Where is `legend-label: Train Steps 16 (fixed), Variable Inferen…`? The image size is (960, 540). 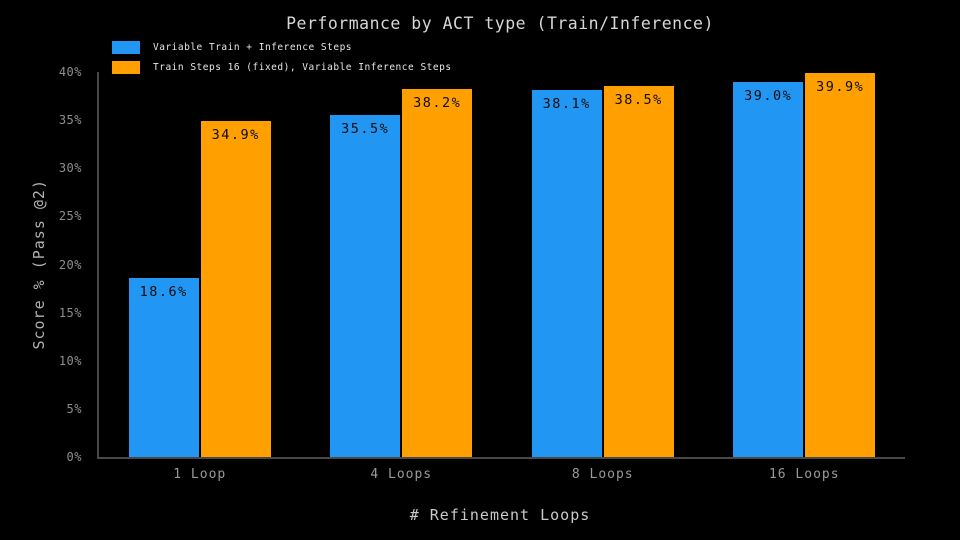 legend-label: Train Steps 16 (fixed), Variable Inferen… is located at coordinates (302, 67).